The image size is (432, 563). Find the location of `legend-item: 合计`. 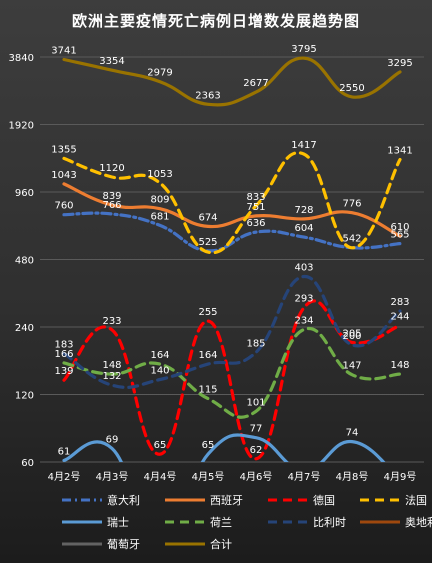

legend-item: 合计 is located at coordinates (198, 544).